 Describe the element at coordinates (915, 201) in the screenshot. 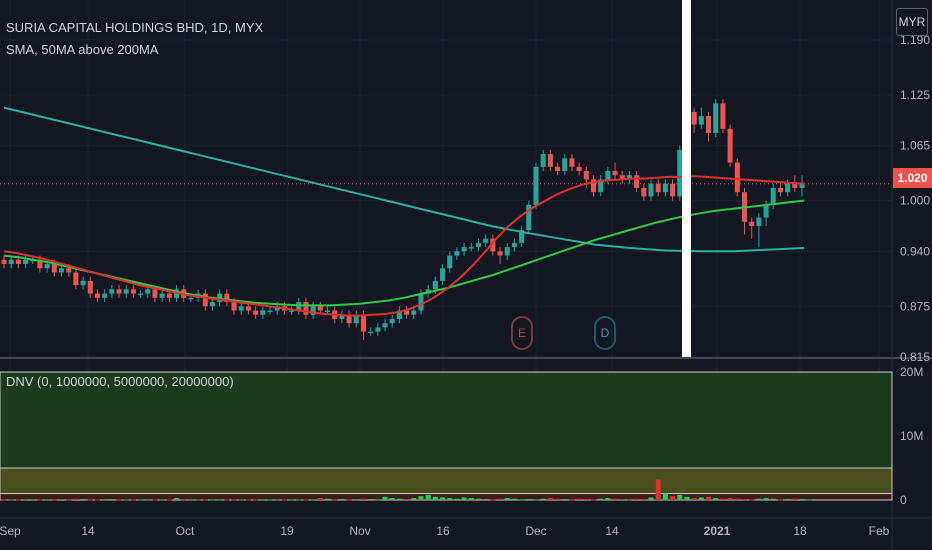

I see `price-axis-label: 1.000` at that location.